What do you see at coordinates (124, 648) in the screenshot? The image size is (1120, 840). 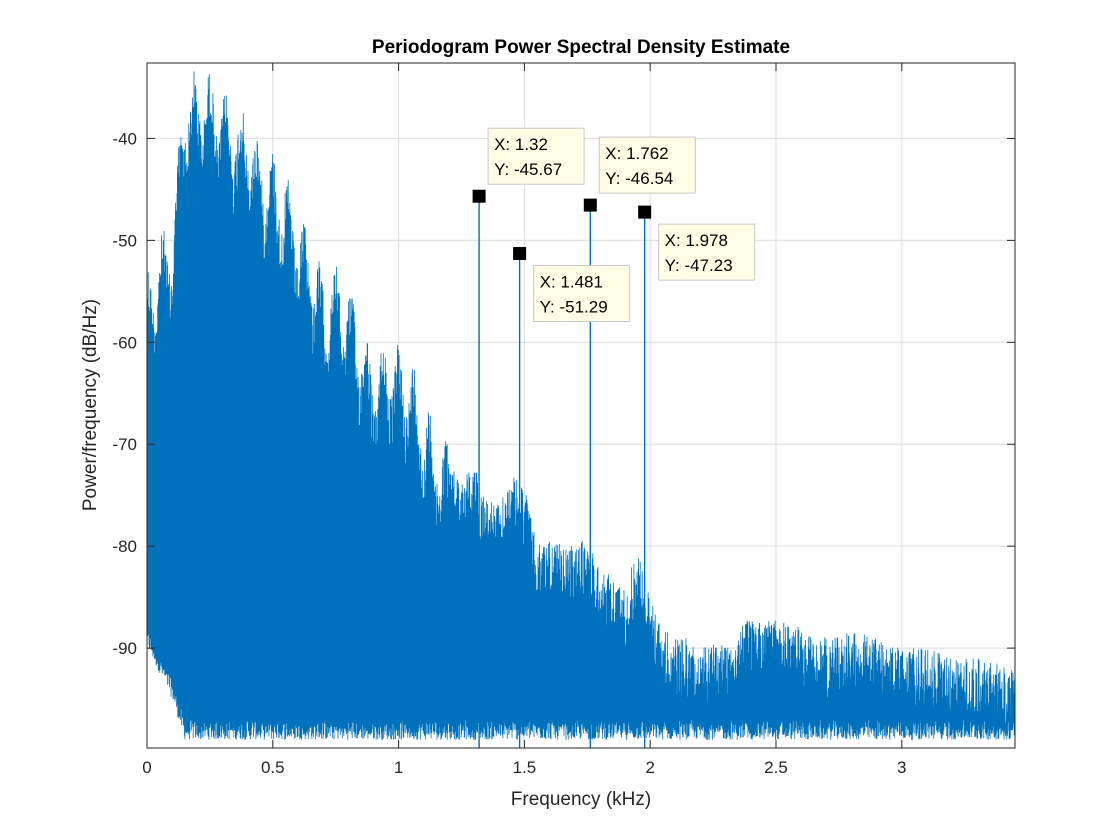 I see `y-tick-label: -90` at bounding box center [124, 648].